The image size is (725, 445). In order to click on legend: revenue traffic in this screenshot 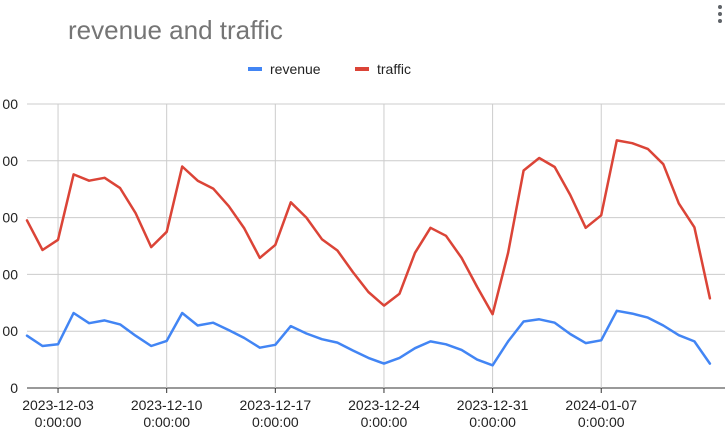, I will do `click(362, 71)`.